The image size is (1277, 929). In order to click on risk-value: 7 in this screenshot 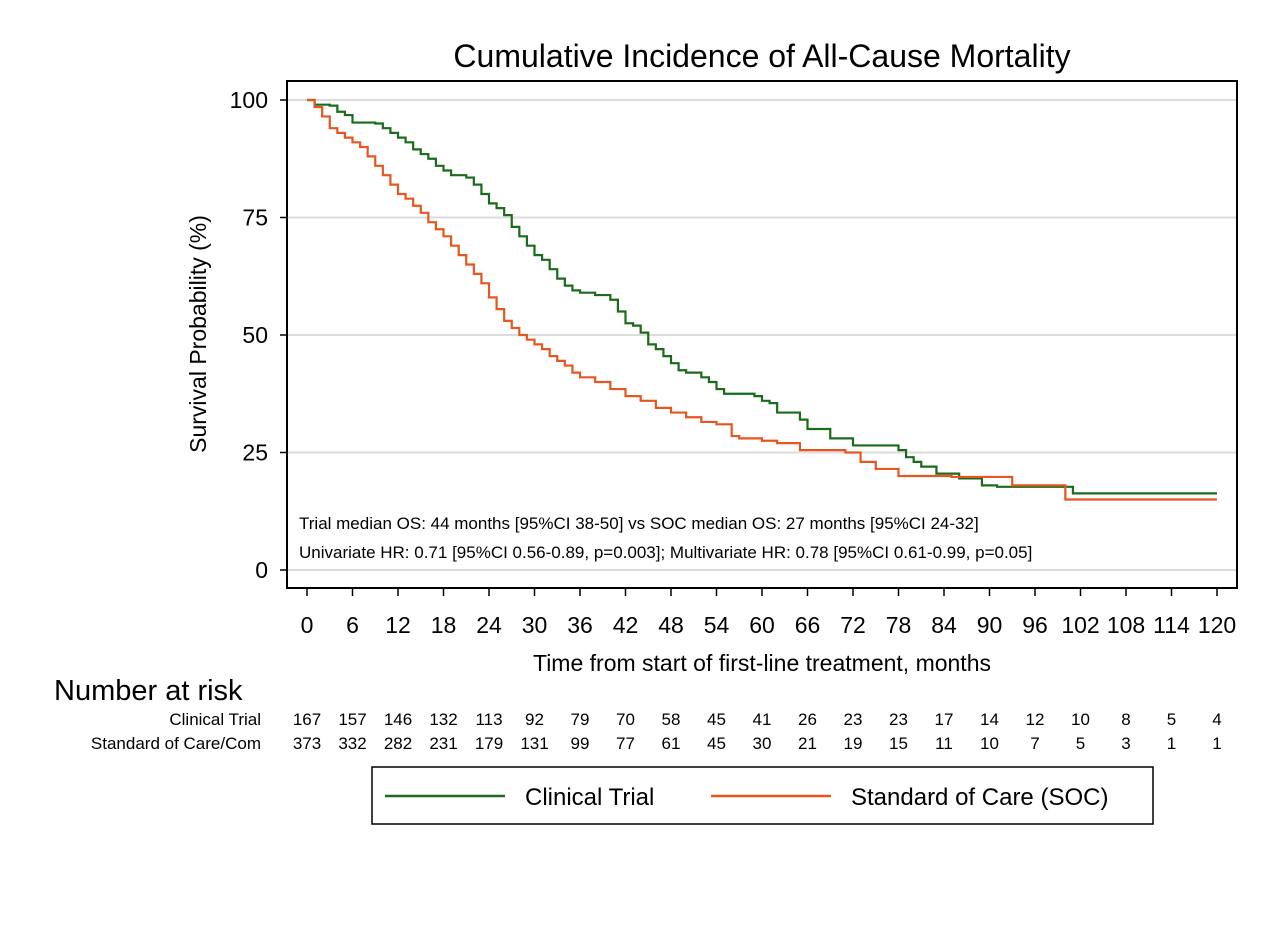, I will do `click(1034, 743)`.